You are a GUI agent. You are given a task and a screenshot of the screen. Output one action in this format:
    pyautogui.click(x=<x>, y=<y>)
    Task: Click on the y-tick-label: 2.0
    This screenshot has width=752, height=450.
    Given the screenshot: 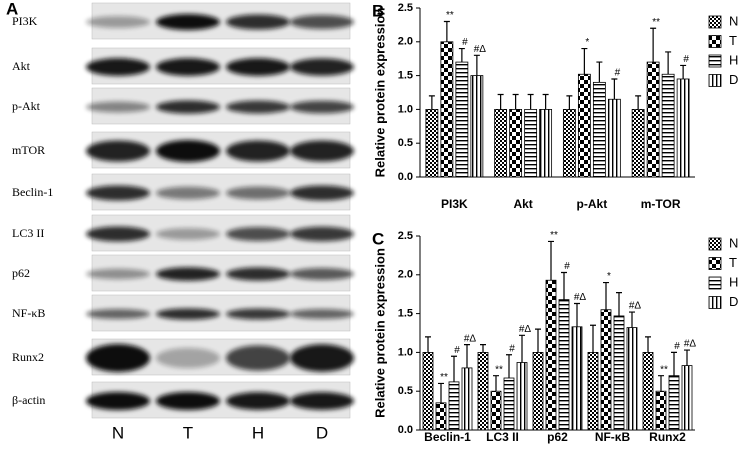 What is the action you would take?
    pyautogui.click(x=405, y=275)
    